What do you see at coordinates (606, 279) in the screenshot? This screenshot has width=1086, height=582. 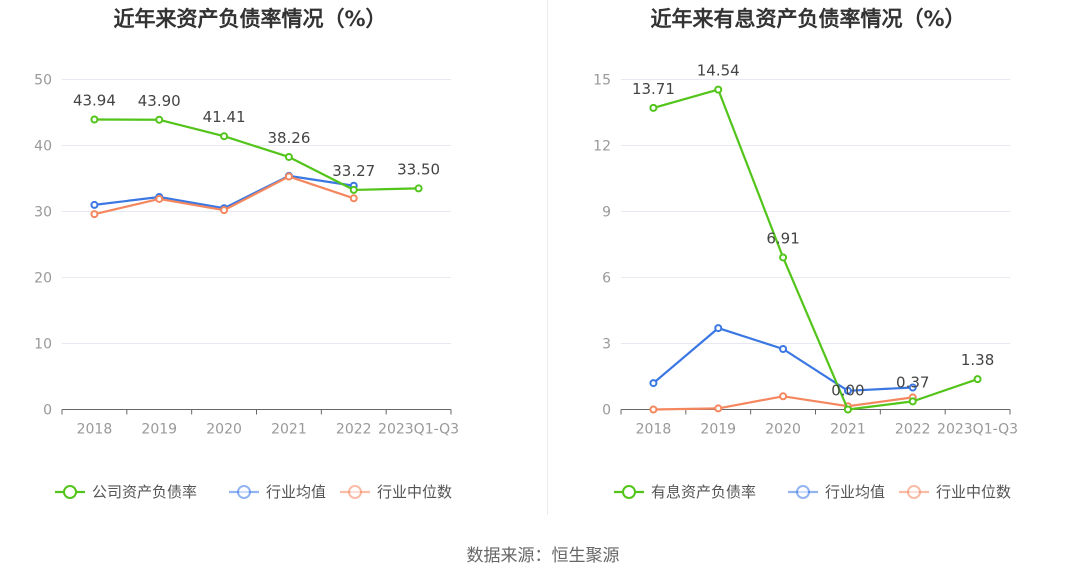 I see `y-tick-label: 6` at bounding box center [606, 279].